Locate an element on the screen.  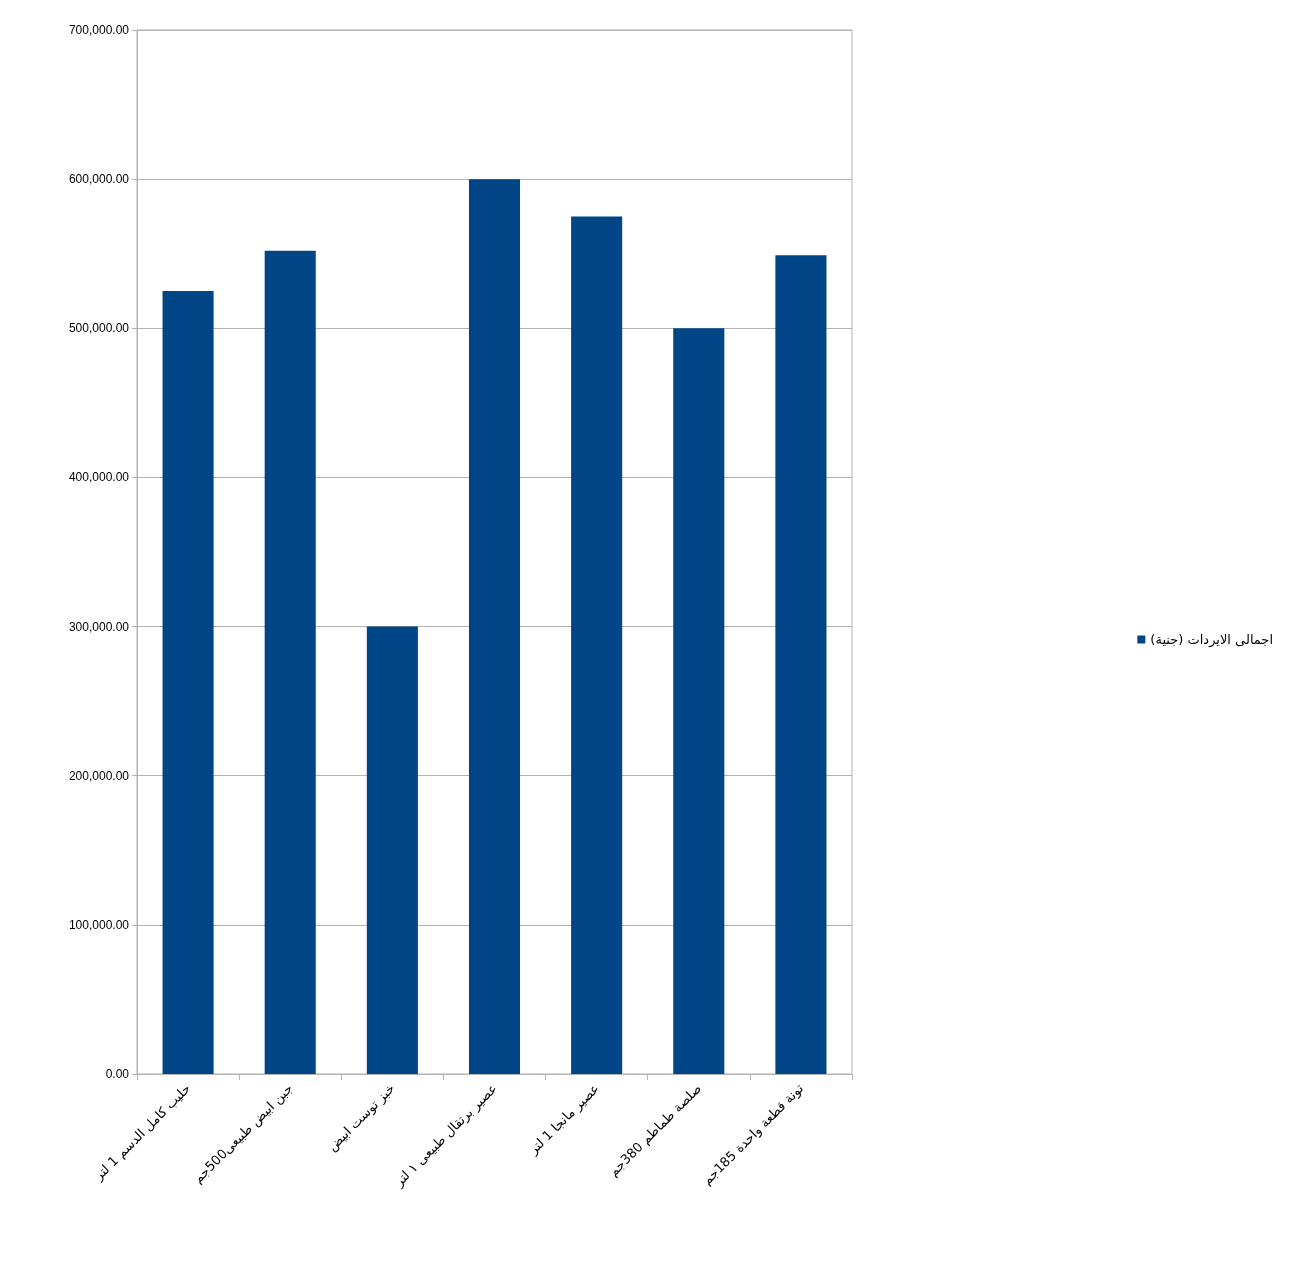
x-tick-label: عصير مانجا 1 لتر is located at coordinates (564, 1119).